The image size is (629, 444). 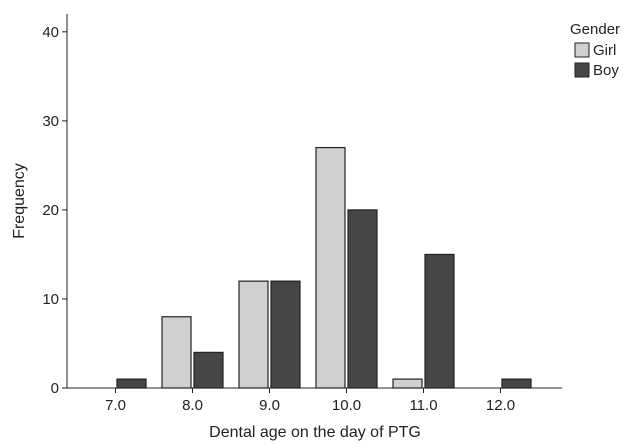 What do you see at coordinates (55, 388) in the screenshot?
I see `y-tick-label: 0` at bounding box center [55, 388].